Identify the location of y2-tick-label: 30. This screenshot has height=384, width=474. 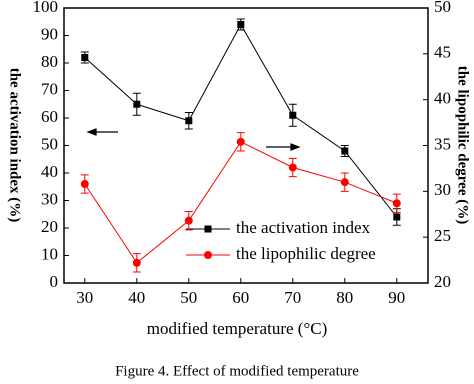
(442, 189).